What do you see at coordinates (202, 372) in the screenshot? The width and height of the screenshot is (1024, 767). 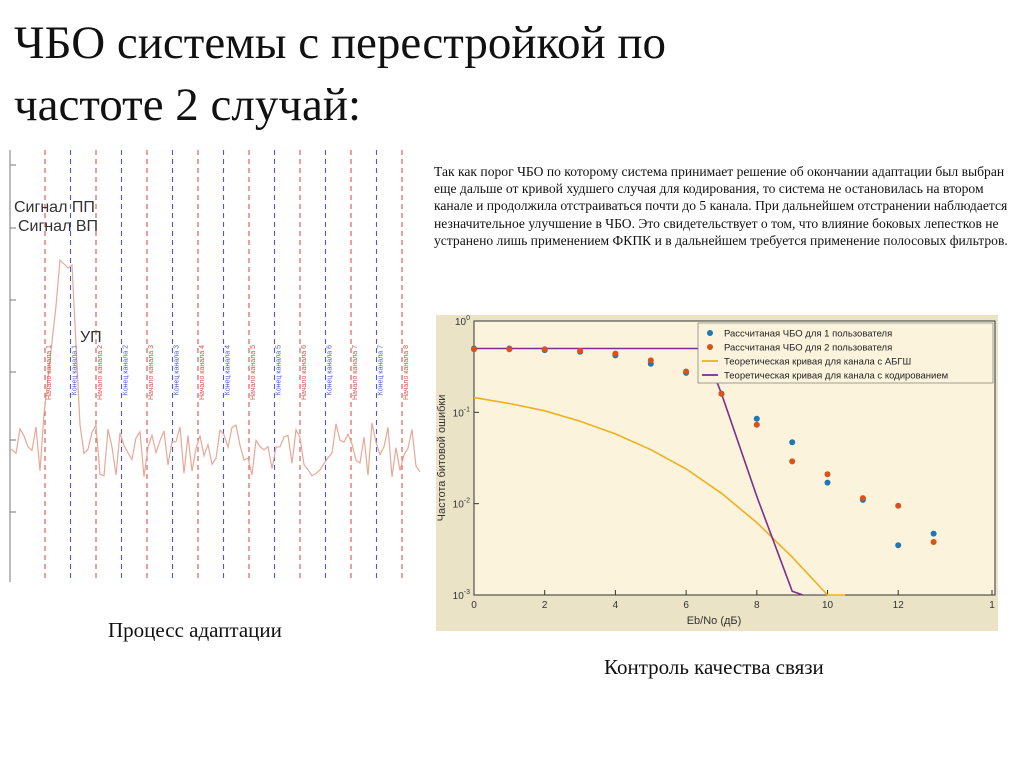 I see `marker-label-7: Начало канала 4` at bounding box center [202, 372].